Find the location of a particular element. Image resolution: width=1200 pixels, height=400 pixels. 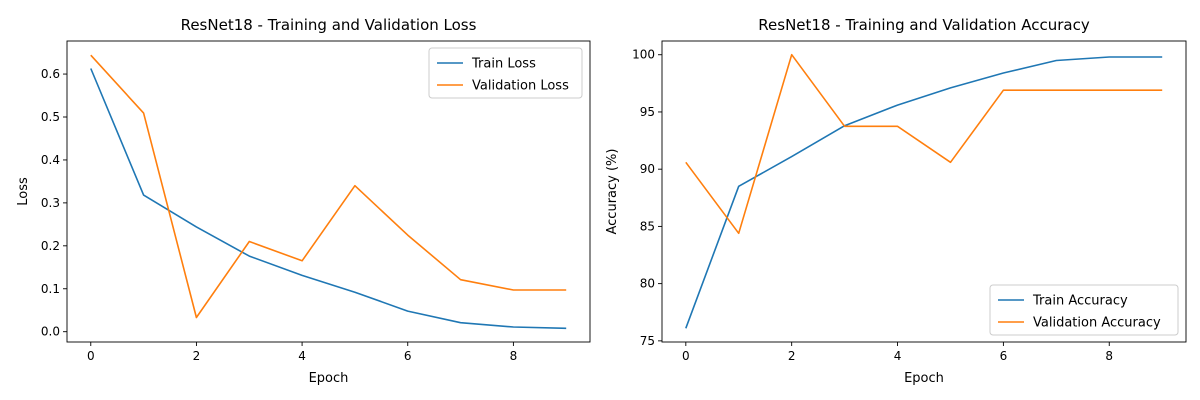

legend: Train Loss Validation Loss is located at coordinates (505, 73).